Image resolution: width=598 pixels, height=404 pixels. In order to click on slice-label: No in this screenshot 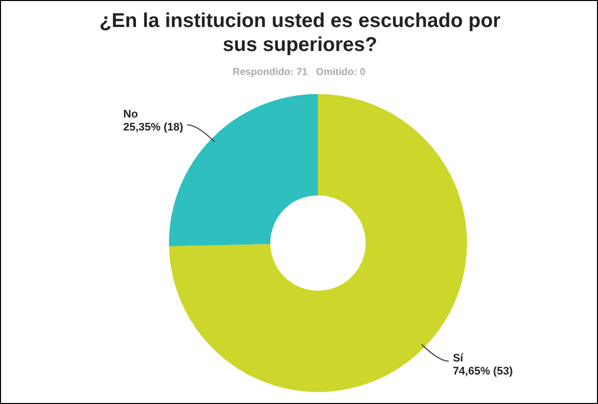, I will do `click(130, 114)`.